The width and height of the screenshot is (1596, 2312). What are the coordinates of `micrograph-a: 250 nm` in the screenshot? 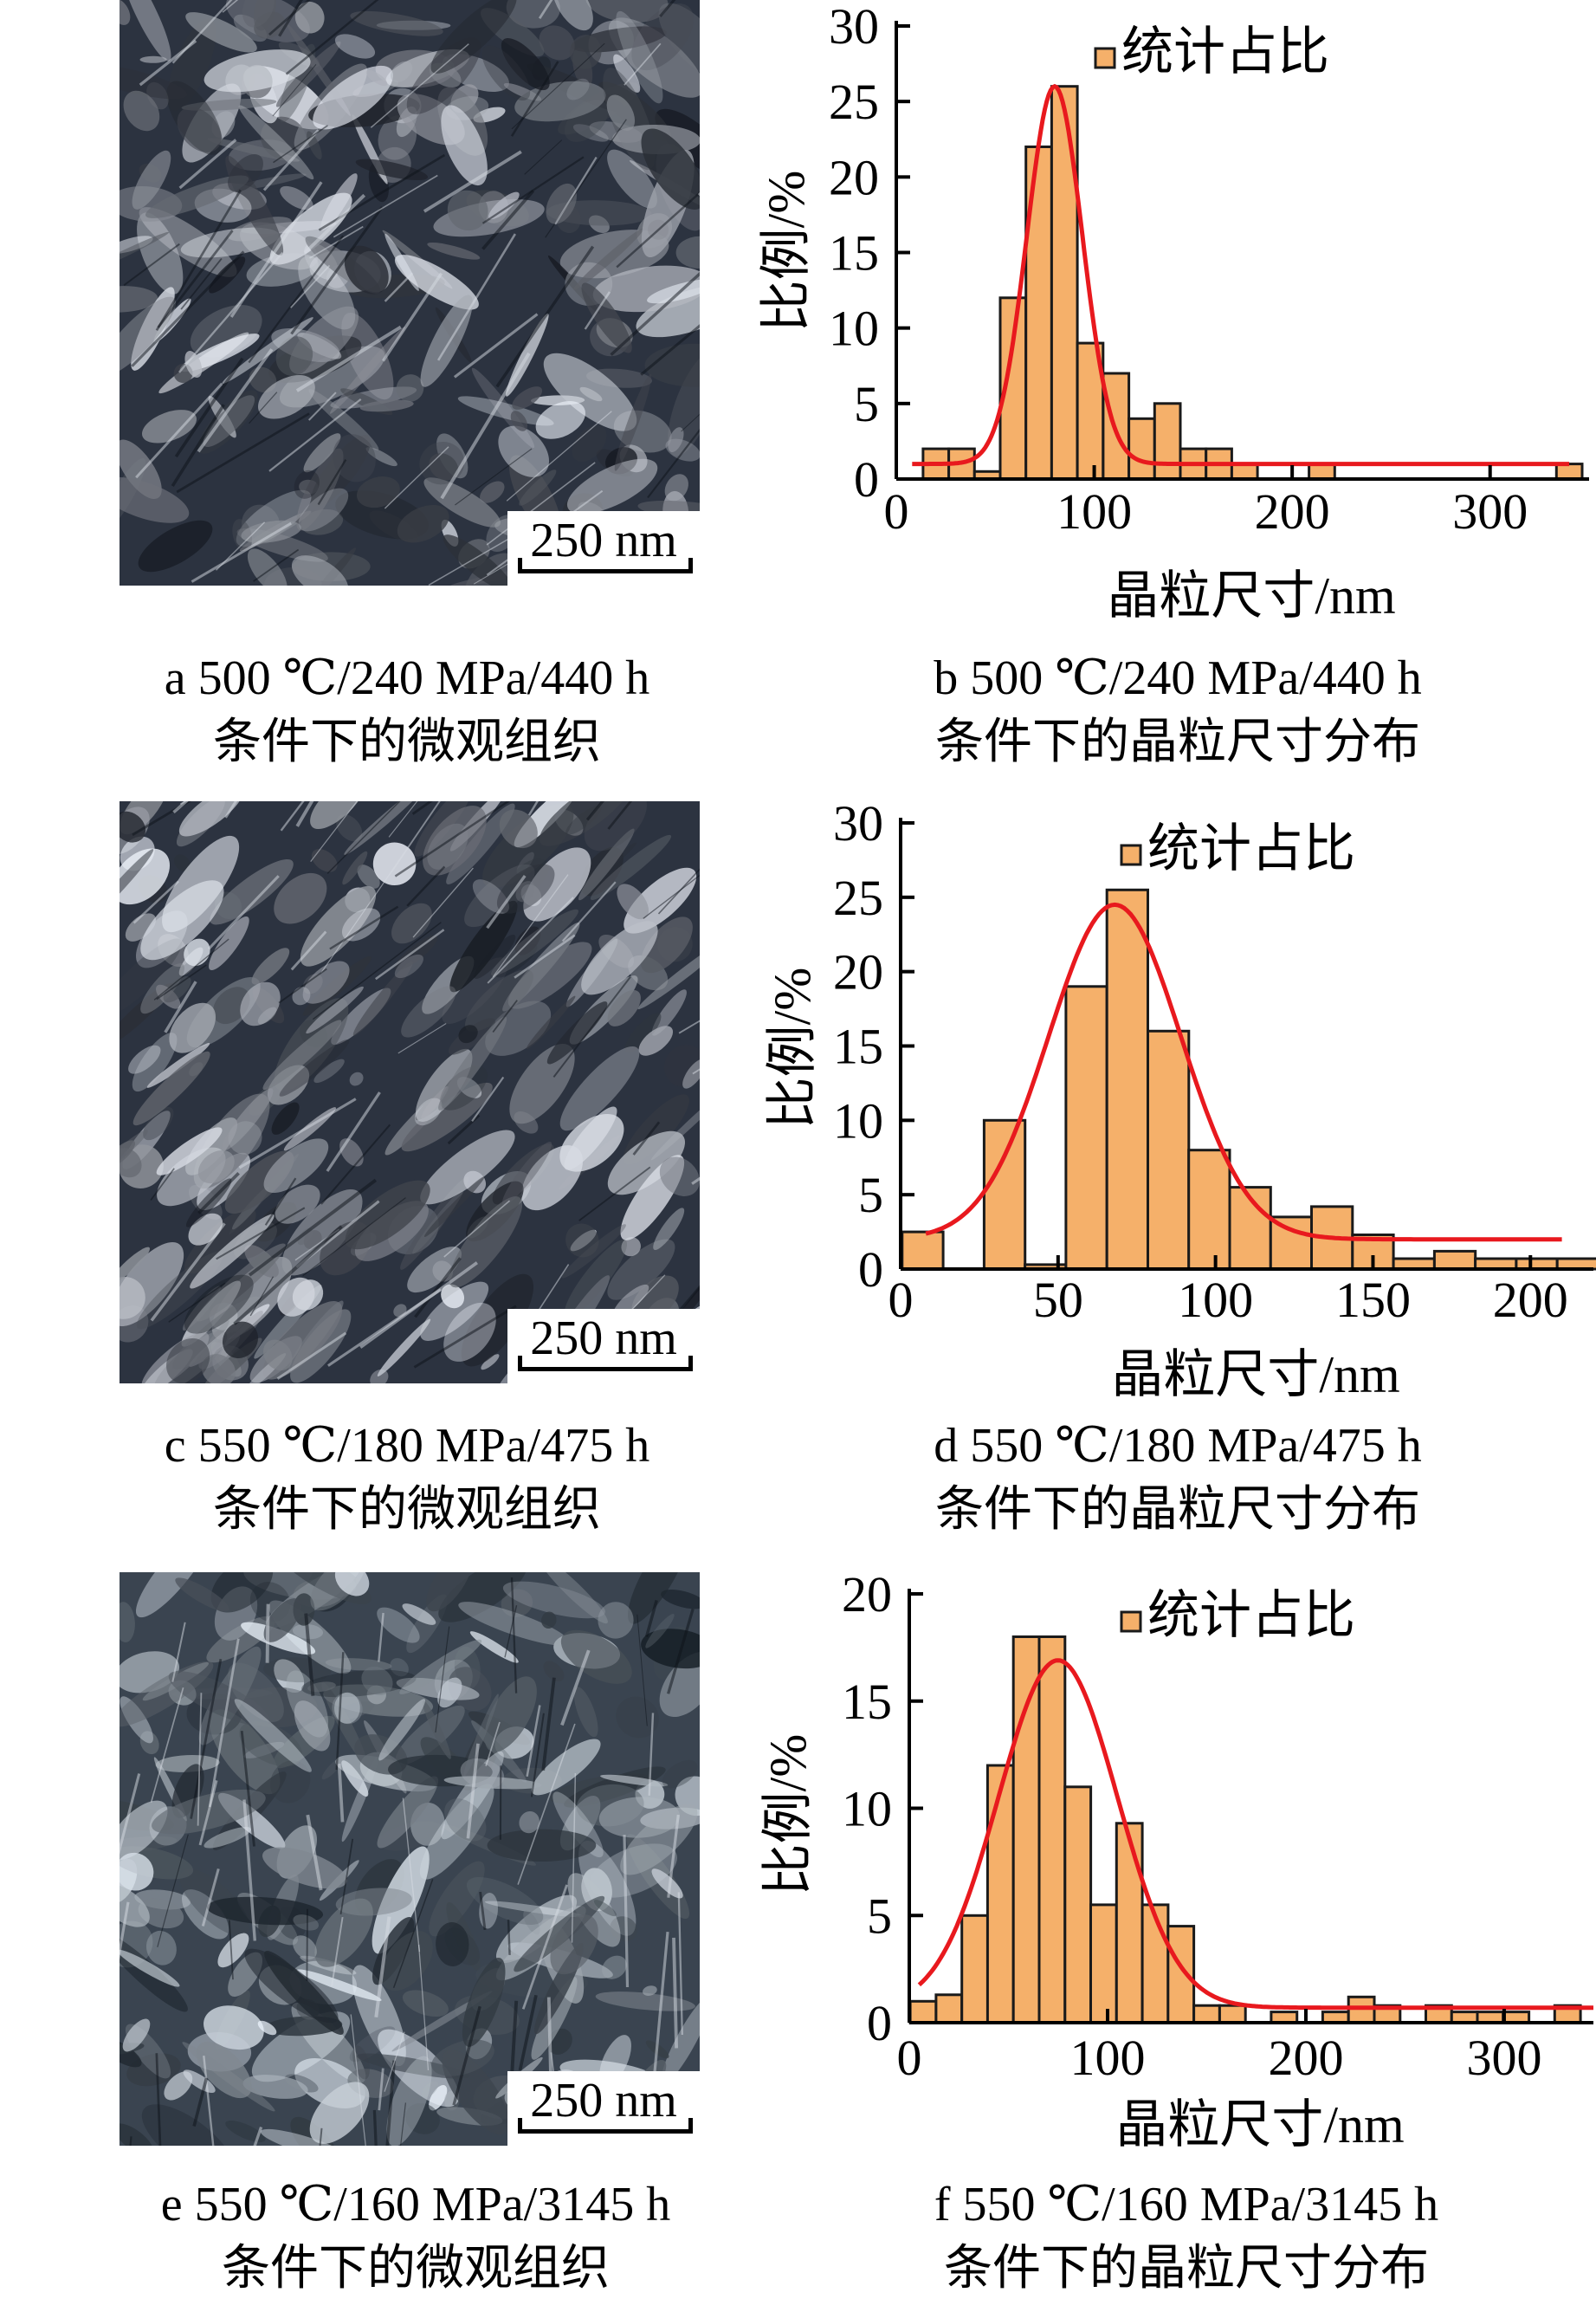 It's located at (410, 293).